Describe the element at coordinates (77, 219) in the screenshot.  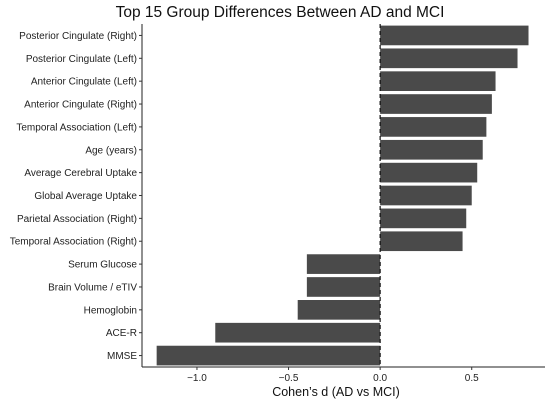
I see `y-tick-label-8: Parietal Association (Right)` at that location.